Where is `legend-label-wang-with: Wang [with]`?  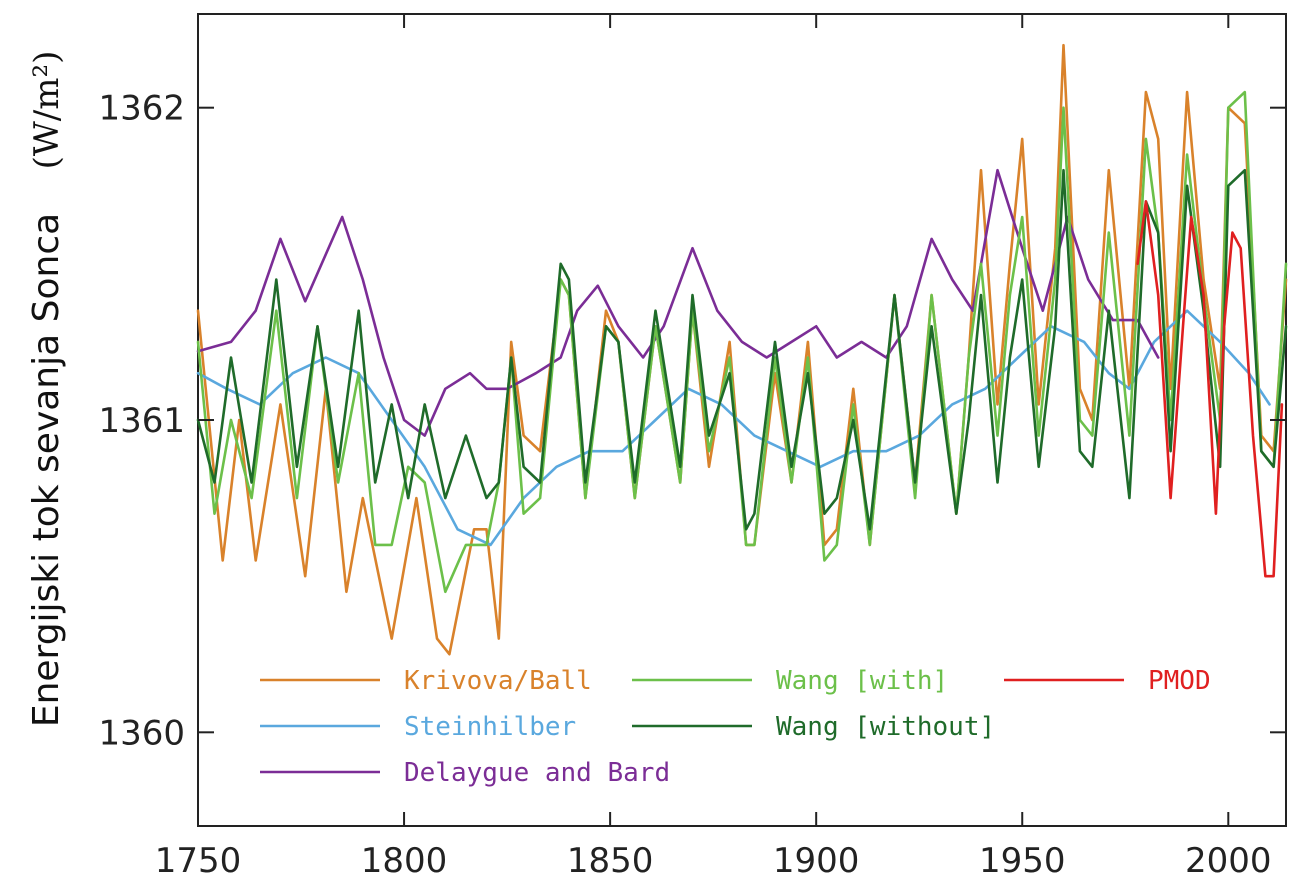
legend-label-wang-with: Wang [with] is located at coordinates (862, 681).